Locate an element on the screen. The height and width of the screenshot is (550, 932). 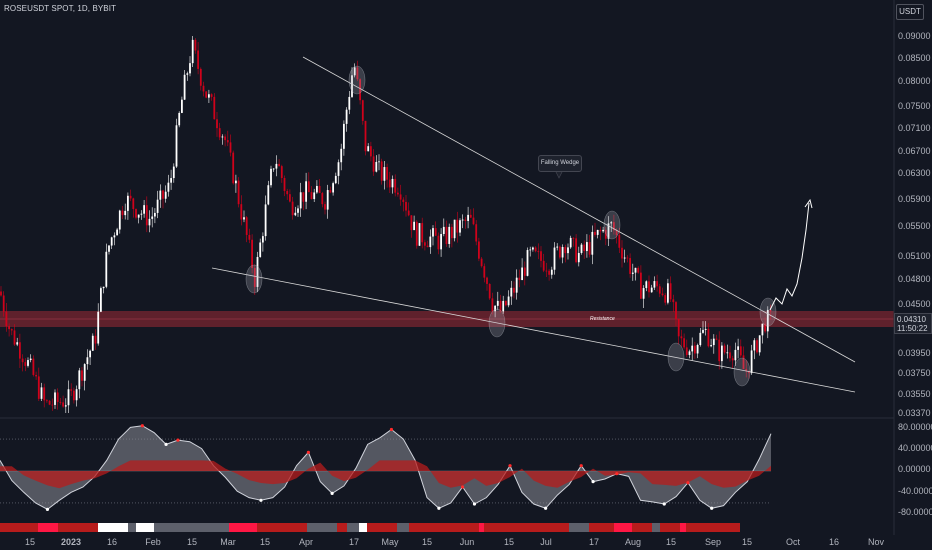
oscillator-tick-label: 80.00000 is located at coordinates (915, 427).